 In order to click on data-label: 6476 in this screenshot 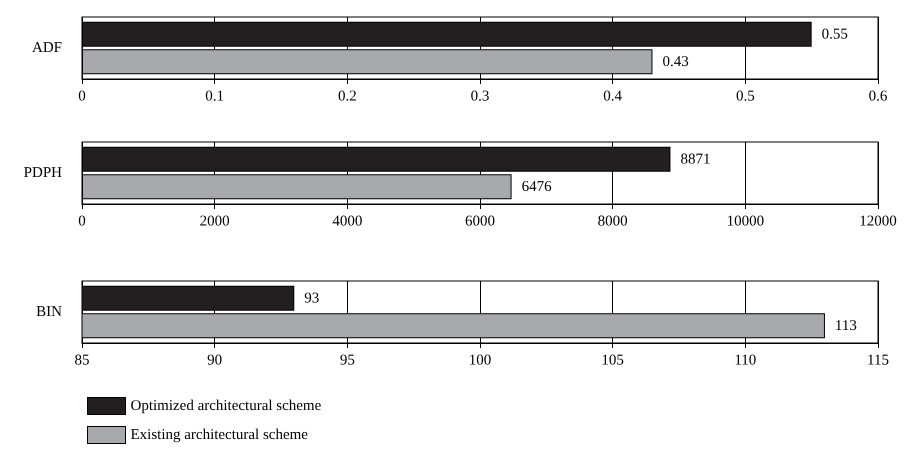, I will do `click(537, 186)`.